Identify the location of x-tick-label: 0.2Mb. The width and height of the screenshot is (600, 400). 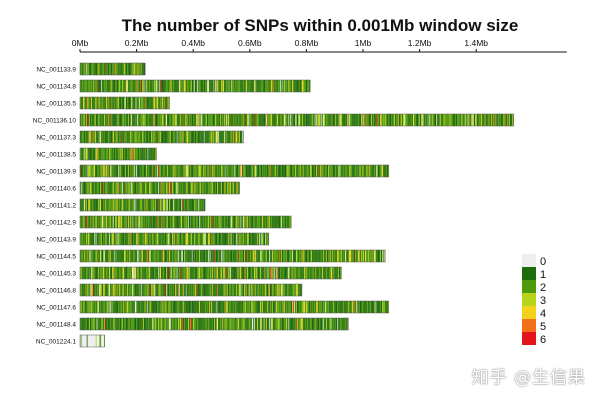
(137, 43).